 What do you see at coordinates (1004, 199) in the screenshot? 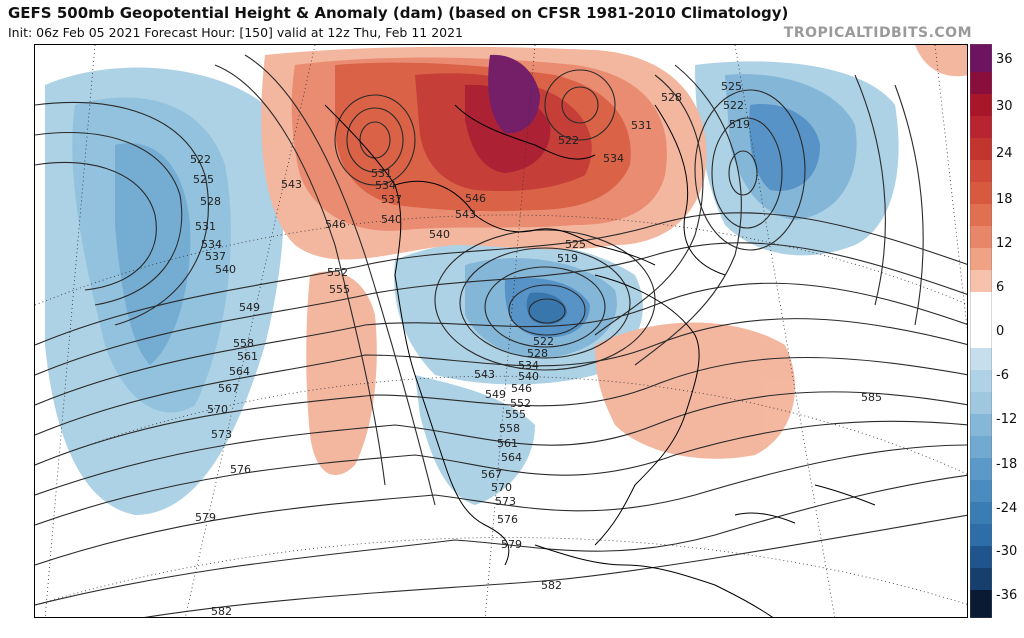
I see `colorbar-label: 18` at bounding box center [1004, 199].